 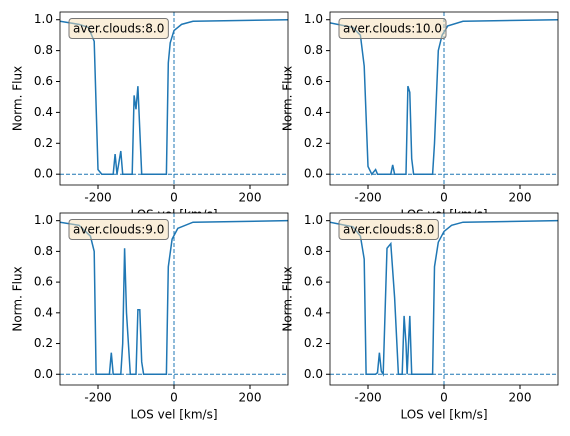 I want to click on annotation: aver.clouds:9.0, so click(x=118, y=230).